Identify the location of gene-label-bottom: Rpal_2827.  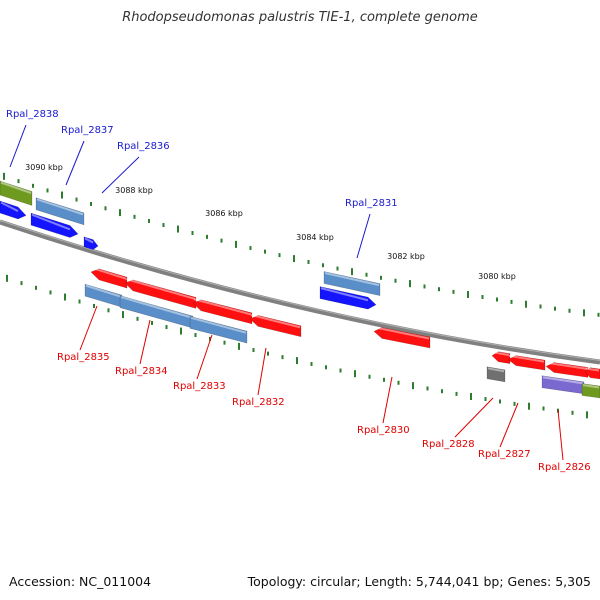
(504, 454).